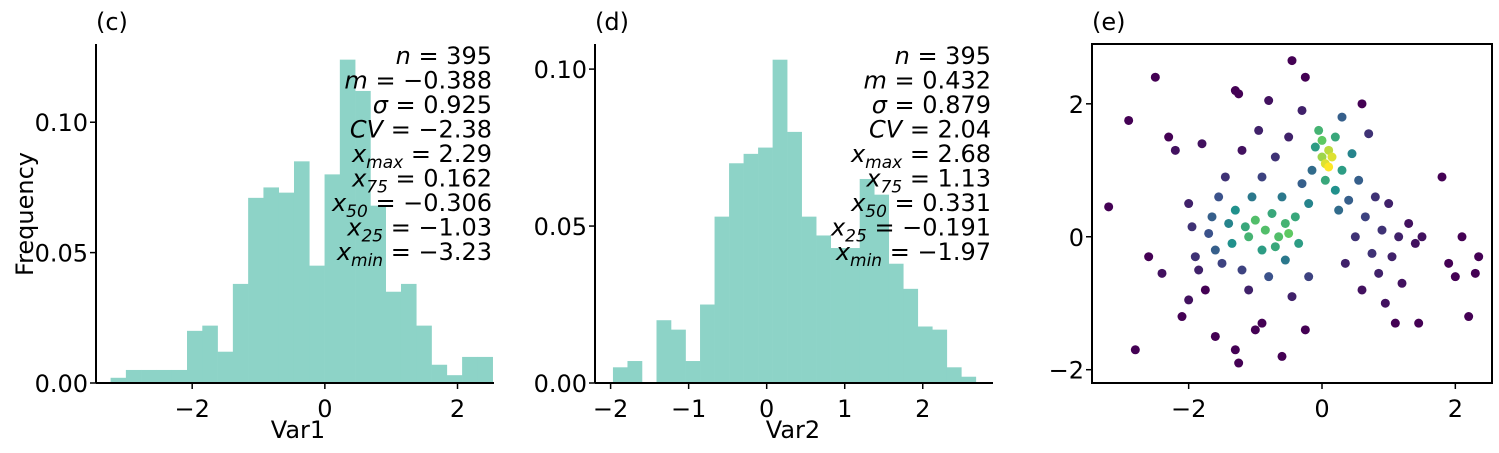 The width and height of the screenshot is (1499, 453). I want to click on stat-line: x75 = 0.162, so click(421, 181).